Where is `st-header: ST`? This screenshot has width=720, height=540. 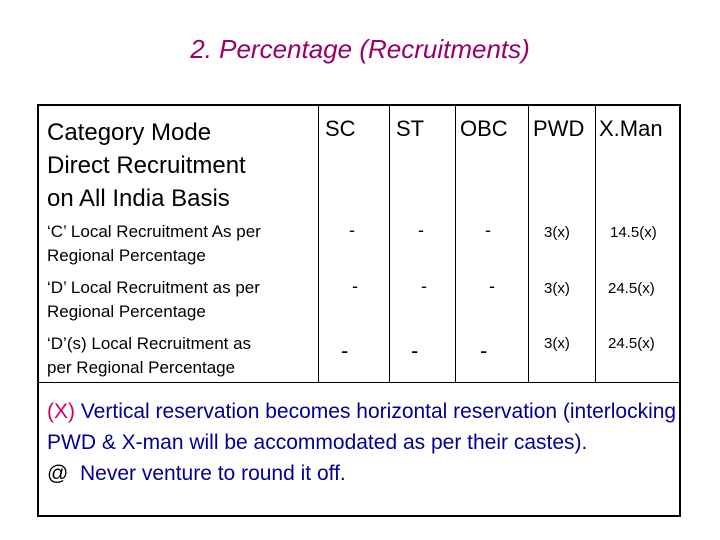
st-header: ST is located at coordinates (410, 128).